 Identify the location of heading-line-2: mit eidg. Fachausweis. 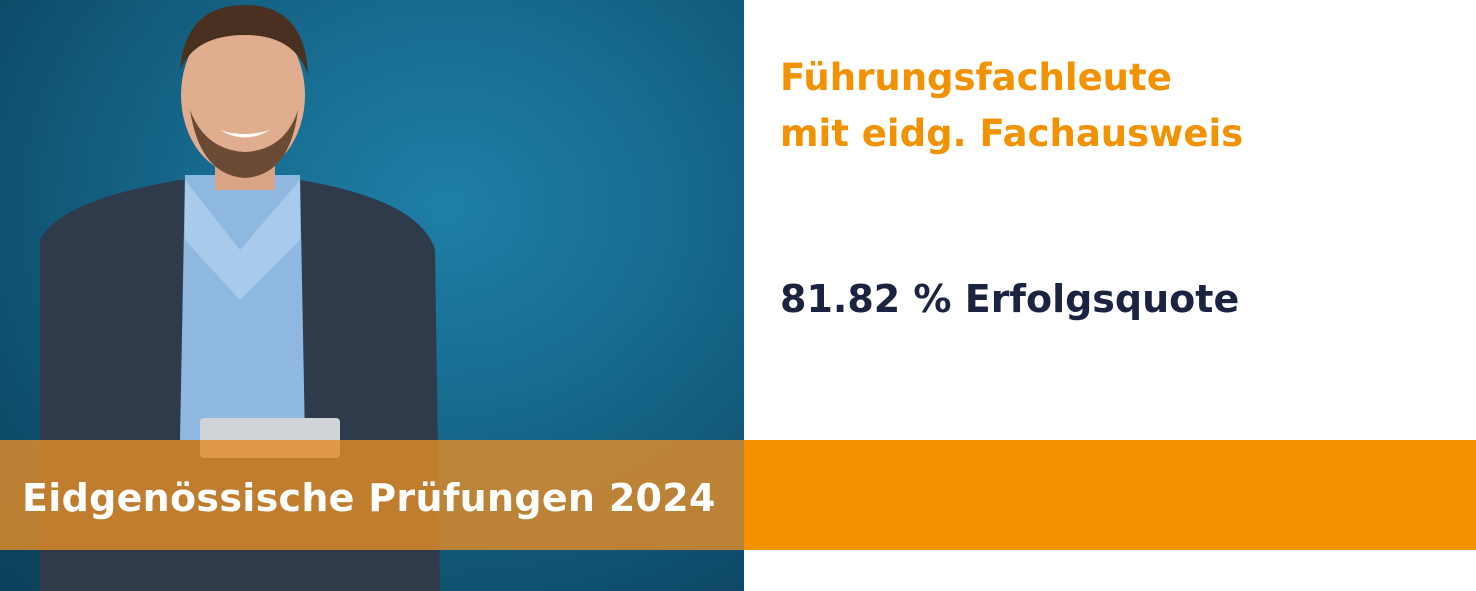
(1012, 133).